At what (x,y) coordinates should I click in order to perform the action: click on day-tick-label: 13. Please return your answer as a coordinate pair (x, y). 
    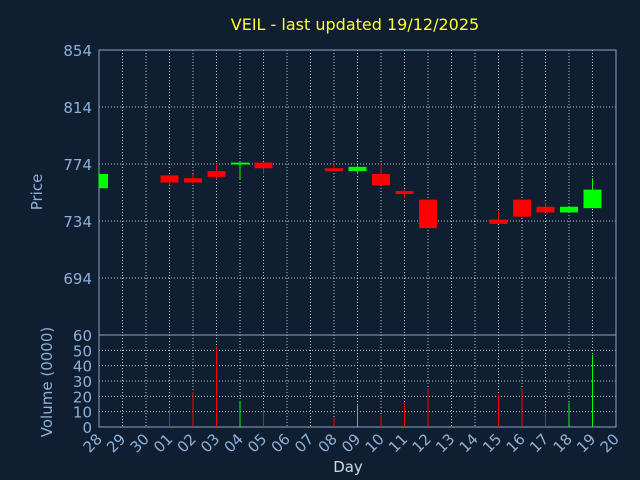
    Looking at the image, I should click on (445, 443).